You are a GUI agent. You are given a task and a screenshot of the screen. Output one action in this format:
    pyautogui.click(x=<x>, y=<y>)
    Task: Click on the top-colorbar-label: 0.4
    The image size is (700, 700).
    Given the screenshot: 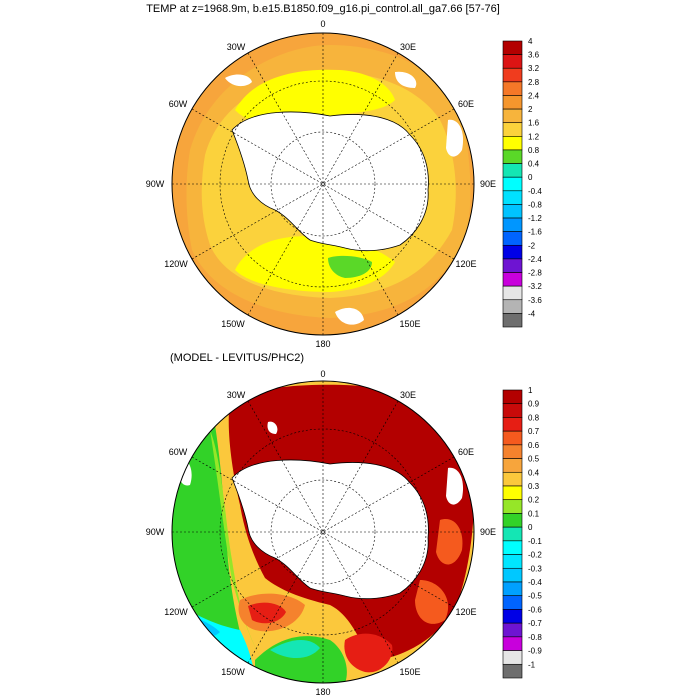 What is the action you would take?
    pyautogui.click(x=534, y=164)
    